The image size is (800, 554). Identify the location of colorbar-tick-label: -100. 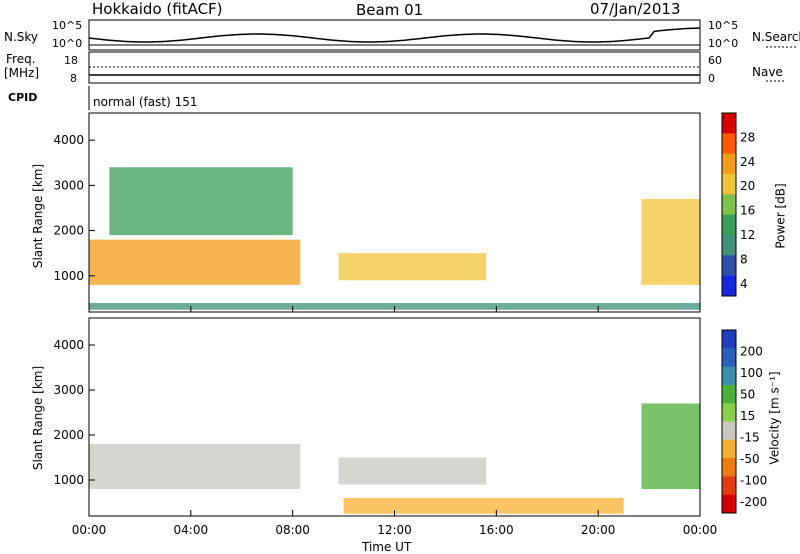
(753, 481).